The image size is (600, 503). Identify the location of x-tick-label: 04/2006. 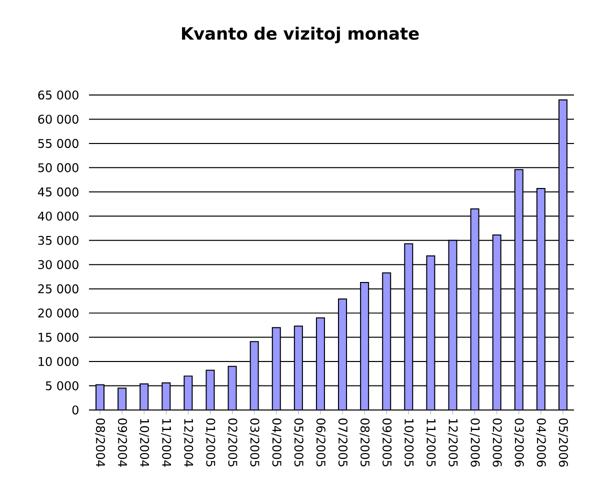
(541, 442).